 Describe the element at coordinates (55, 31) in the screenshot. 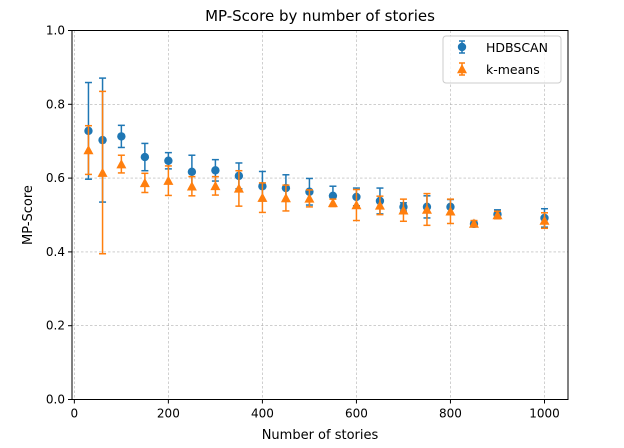

I see `y-tick-label: 1.0` at that location.